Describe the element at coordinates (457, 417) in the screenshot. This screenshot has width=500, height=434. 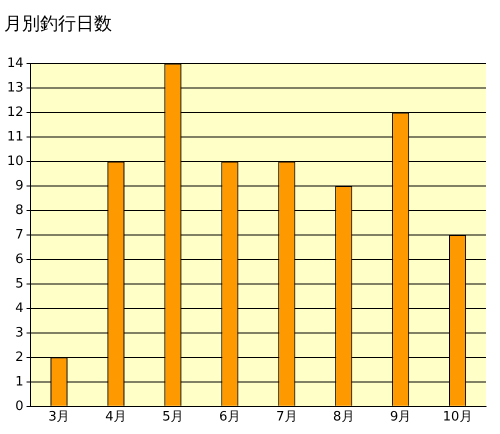
I see `x-tick-label: 10月` at that location.